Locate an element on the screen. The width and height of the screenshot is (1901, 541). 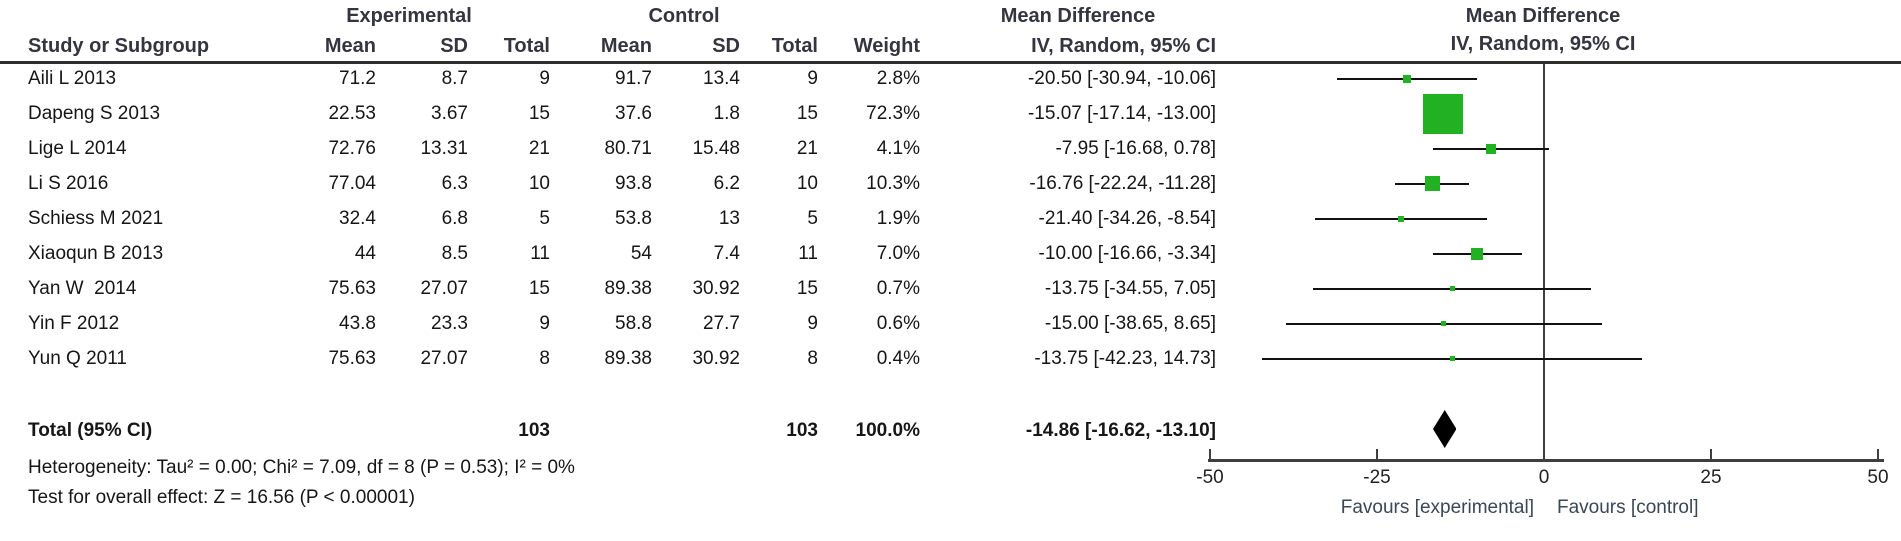
plot-subtitle-method: IV, Random, 95% CI is located at coordinates (1543, 44).